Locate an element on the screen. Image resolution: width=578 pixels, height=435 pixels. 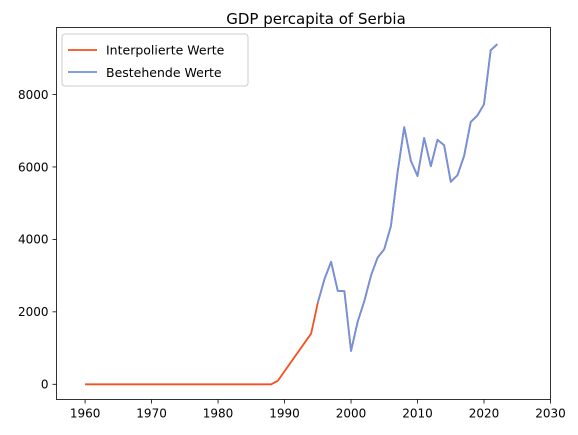
y-tick-label: 2000 is located at coordinates (33, 312).